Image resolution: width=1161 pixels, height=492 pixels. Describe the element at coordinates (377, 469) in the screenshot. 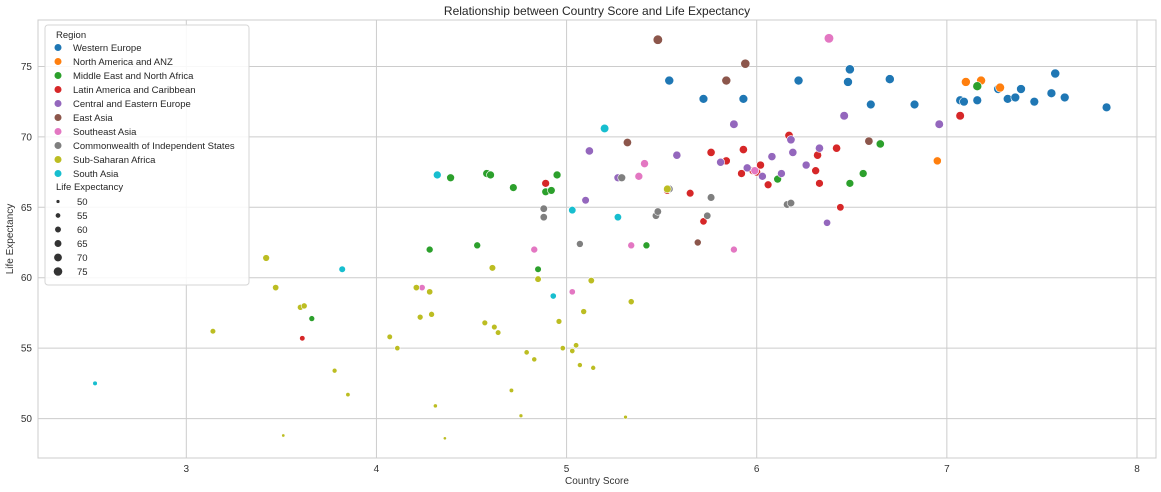

I see `x-tick-label: 4` at that location.